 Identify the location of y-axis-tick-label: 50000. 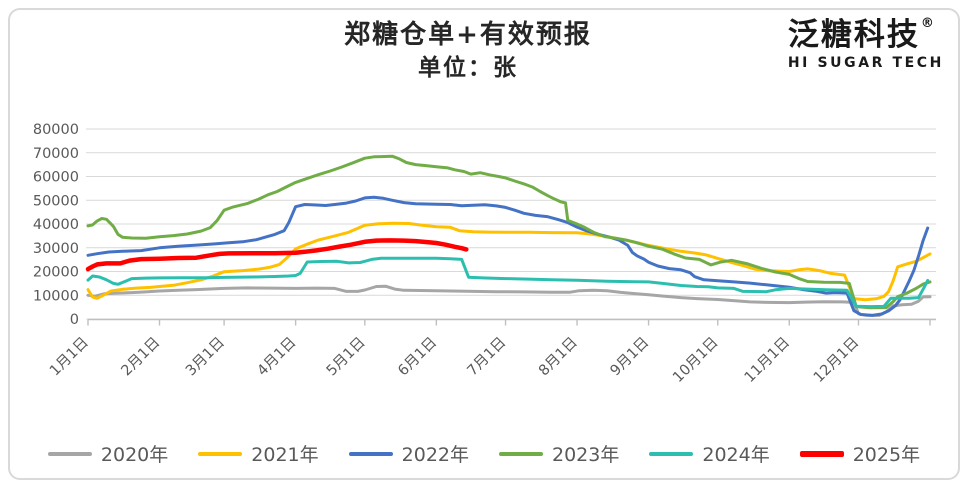
(56, 201).